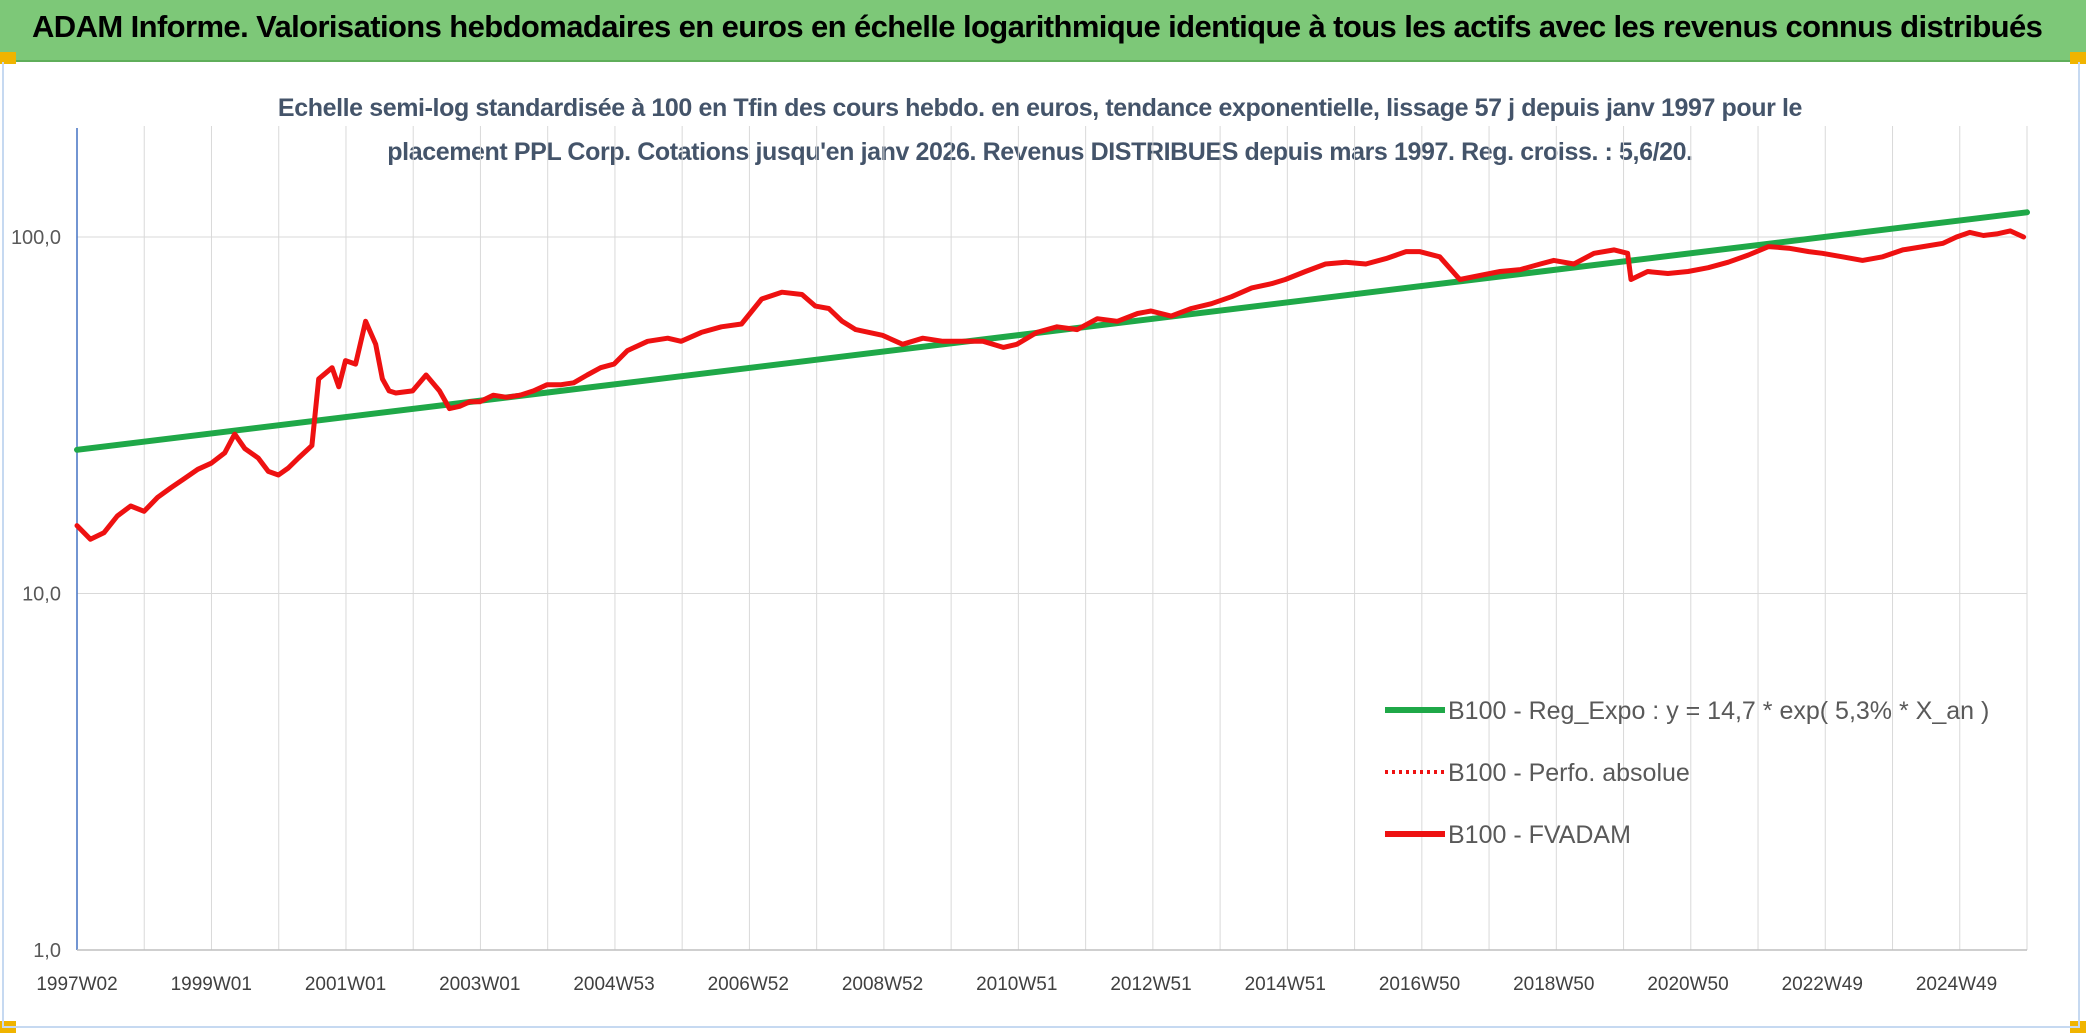  What do you see at coordinates (1016, 984) in the screenshot?
I see `x-tick-label: 2010W51` at bounding box center [1016, 984].